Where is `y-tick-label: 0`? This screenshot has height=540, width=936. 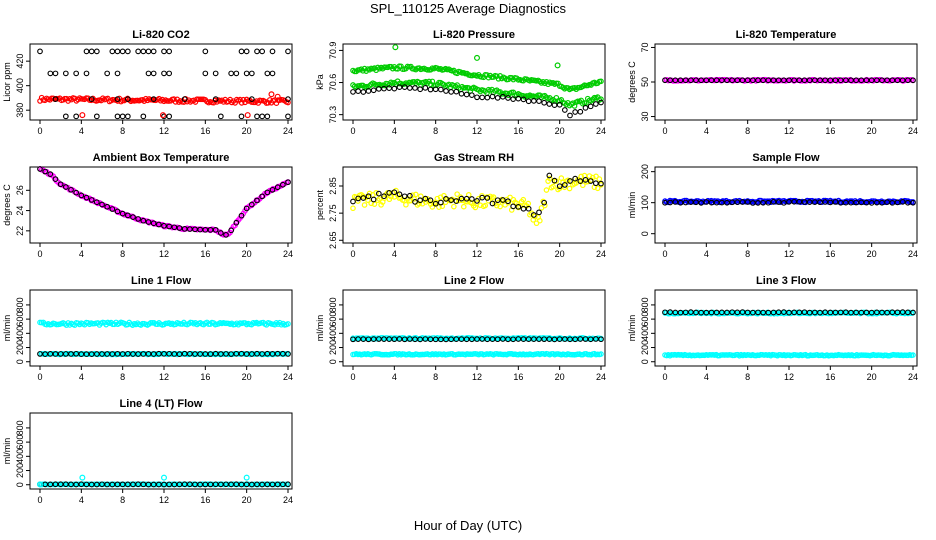
y-tick-label: 0 is located at coordinates (20, 484).